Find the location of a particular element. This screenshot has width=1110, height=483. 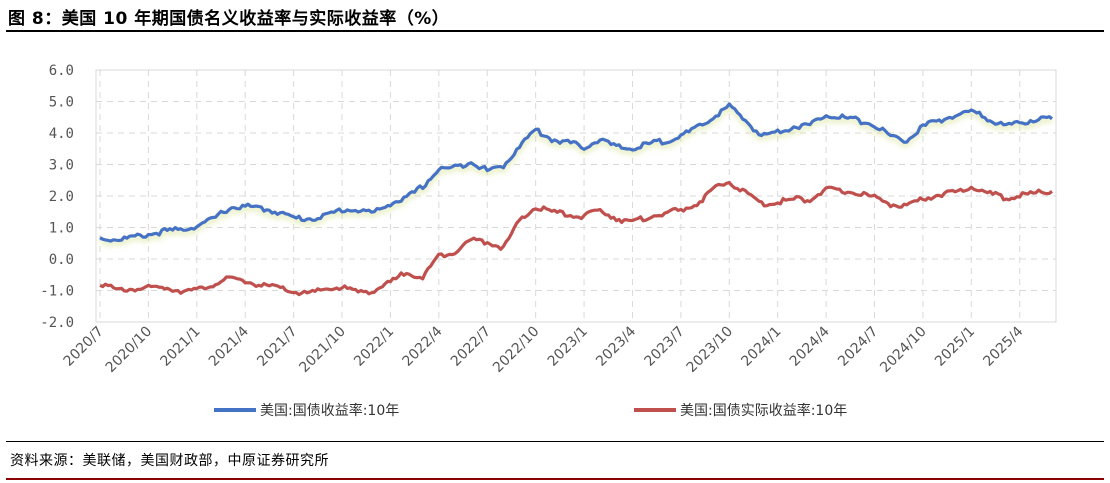

x-tick-label: 2020/10 is located at coordinates (129, 350).